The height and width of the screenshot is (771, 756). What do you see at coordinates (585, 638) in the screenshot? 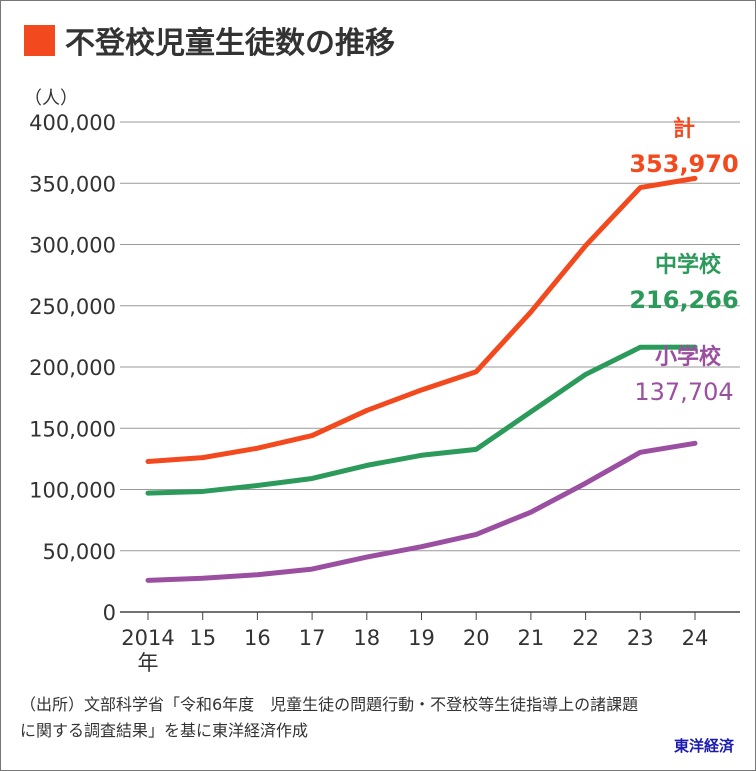
I see `x-tick-label: 22` at bounding box center [585, 638].